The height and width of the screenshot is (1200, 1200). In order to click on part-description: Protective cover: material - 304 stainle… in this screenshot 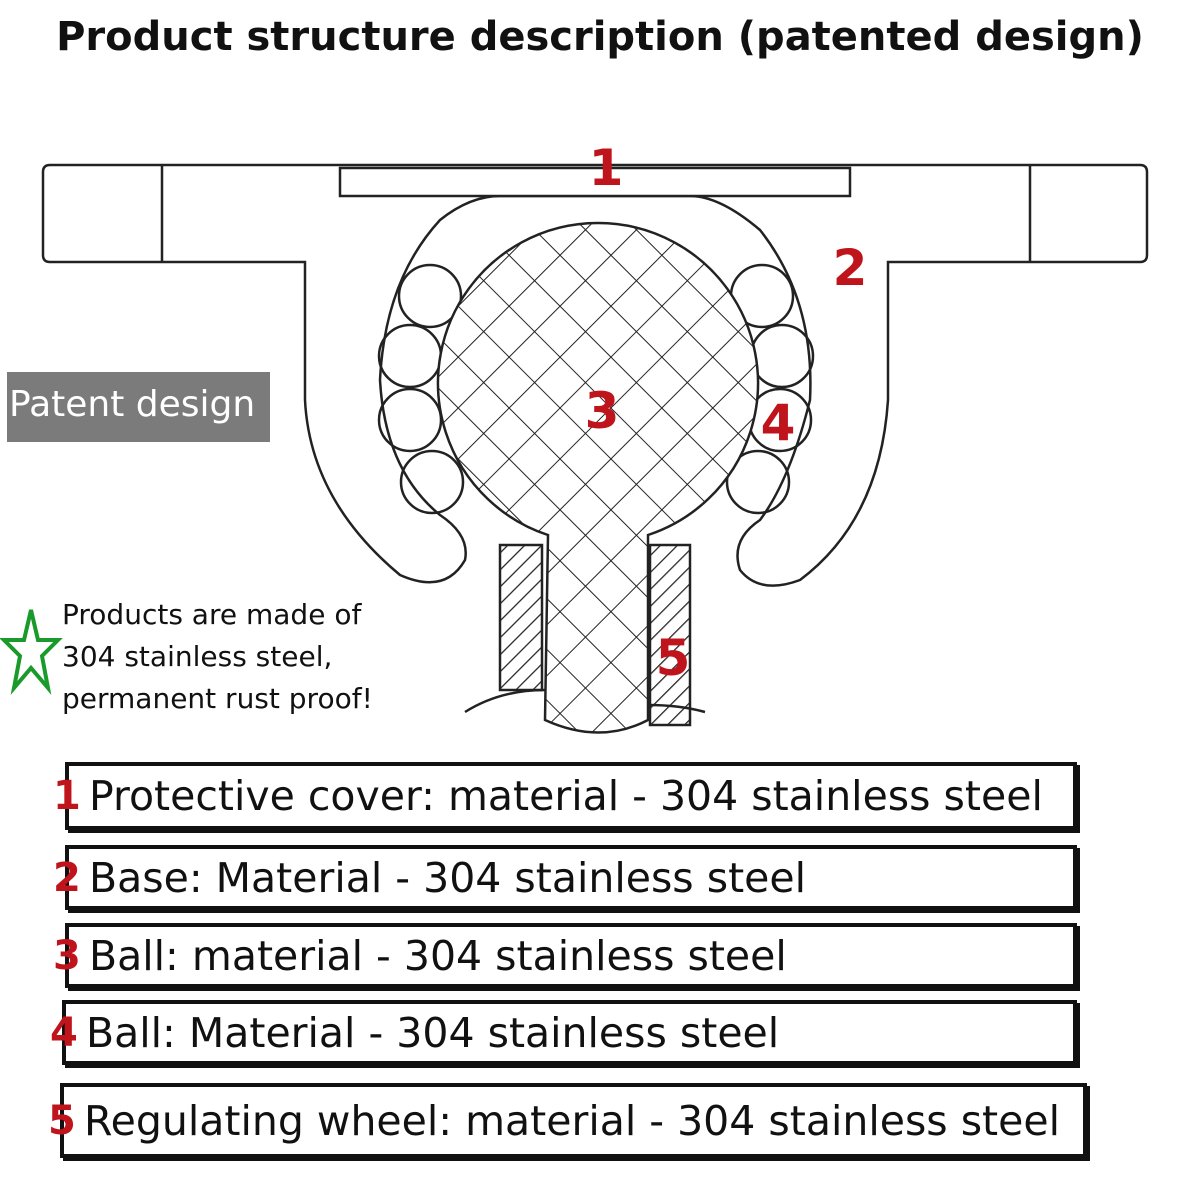, I will do `click(566, 796)`.